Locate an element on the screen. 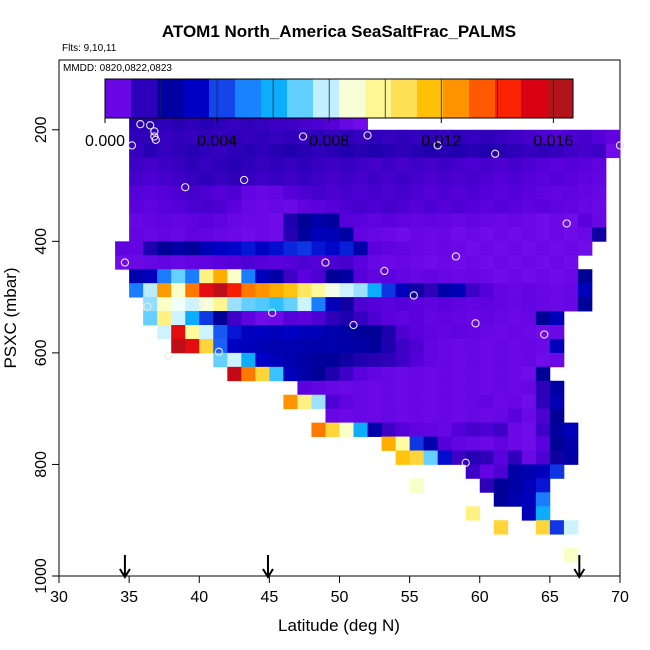  colorbar-tick-label: 0.008 is located at coordinates (329, 141).